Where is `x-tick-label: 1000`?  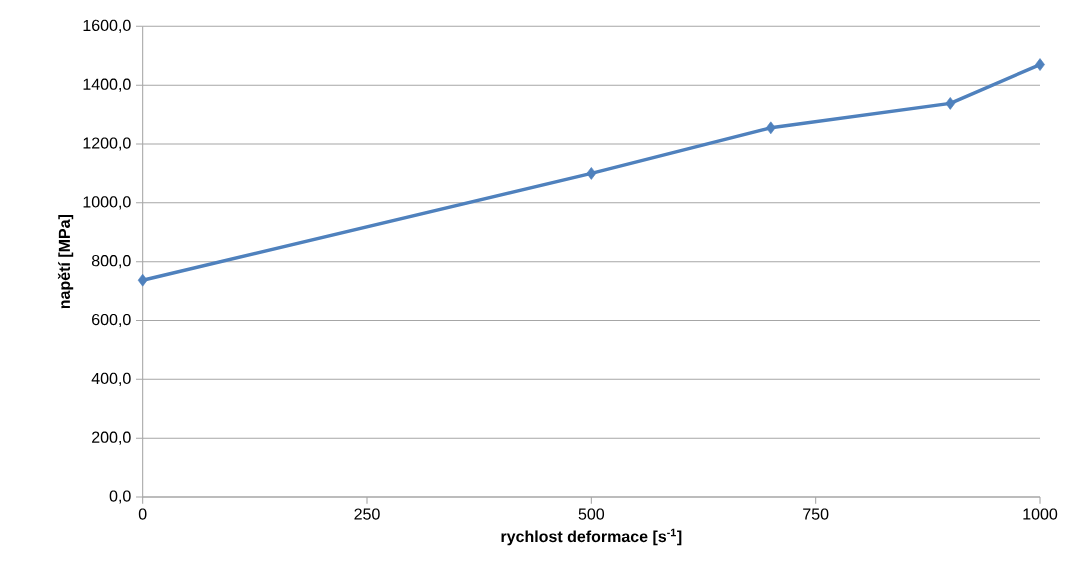 x-tick-label: 1000 is located at coordinates (1040, 514).